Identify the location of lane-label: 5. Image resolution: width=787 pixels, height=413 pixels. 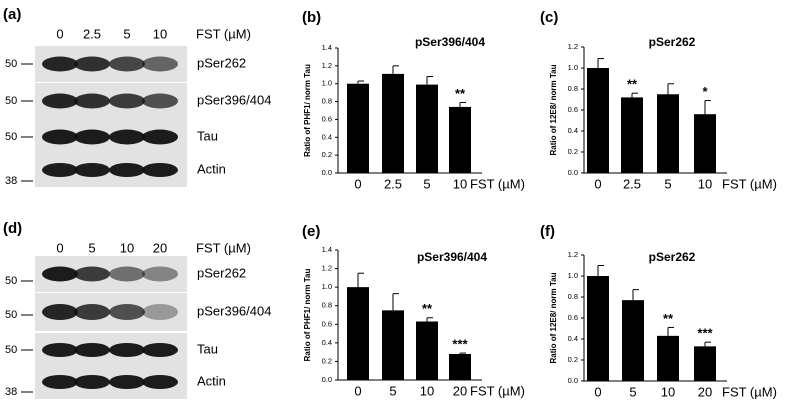
(126, 33).